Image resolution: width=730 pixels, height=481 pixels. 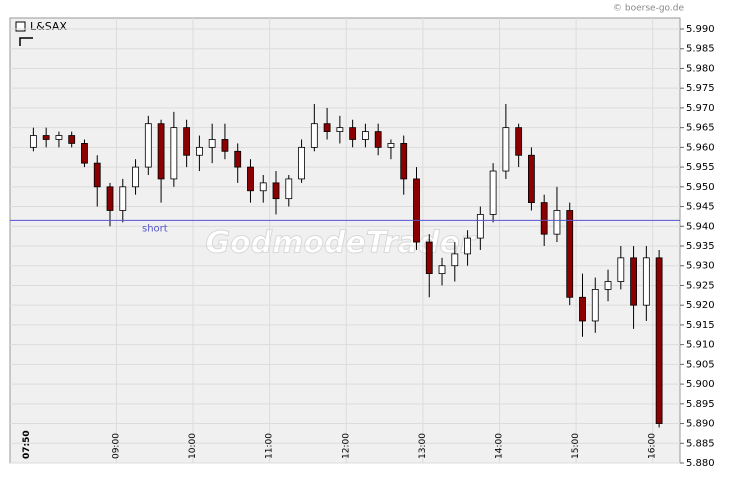 I want to click on y-tick-label: 5.885, so click(x=700, y=443).